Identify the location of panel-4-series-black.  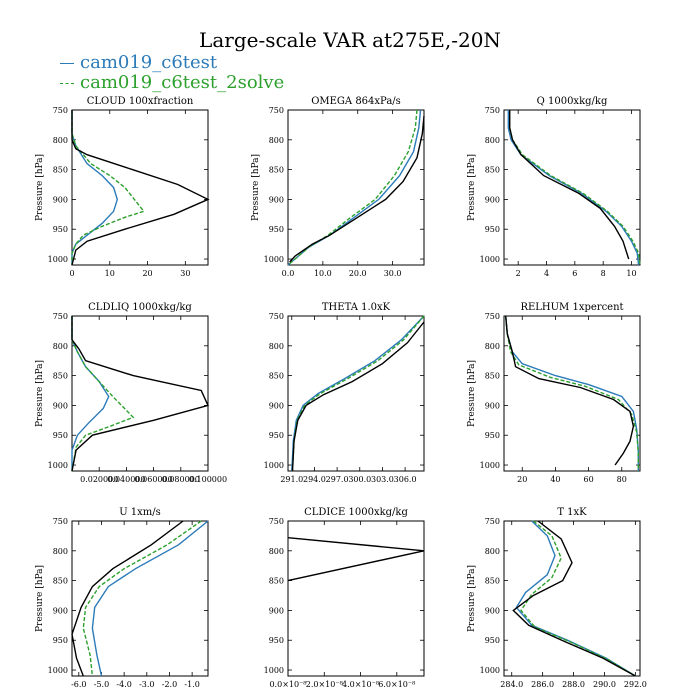
(140, 394).